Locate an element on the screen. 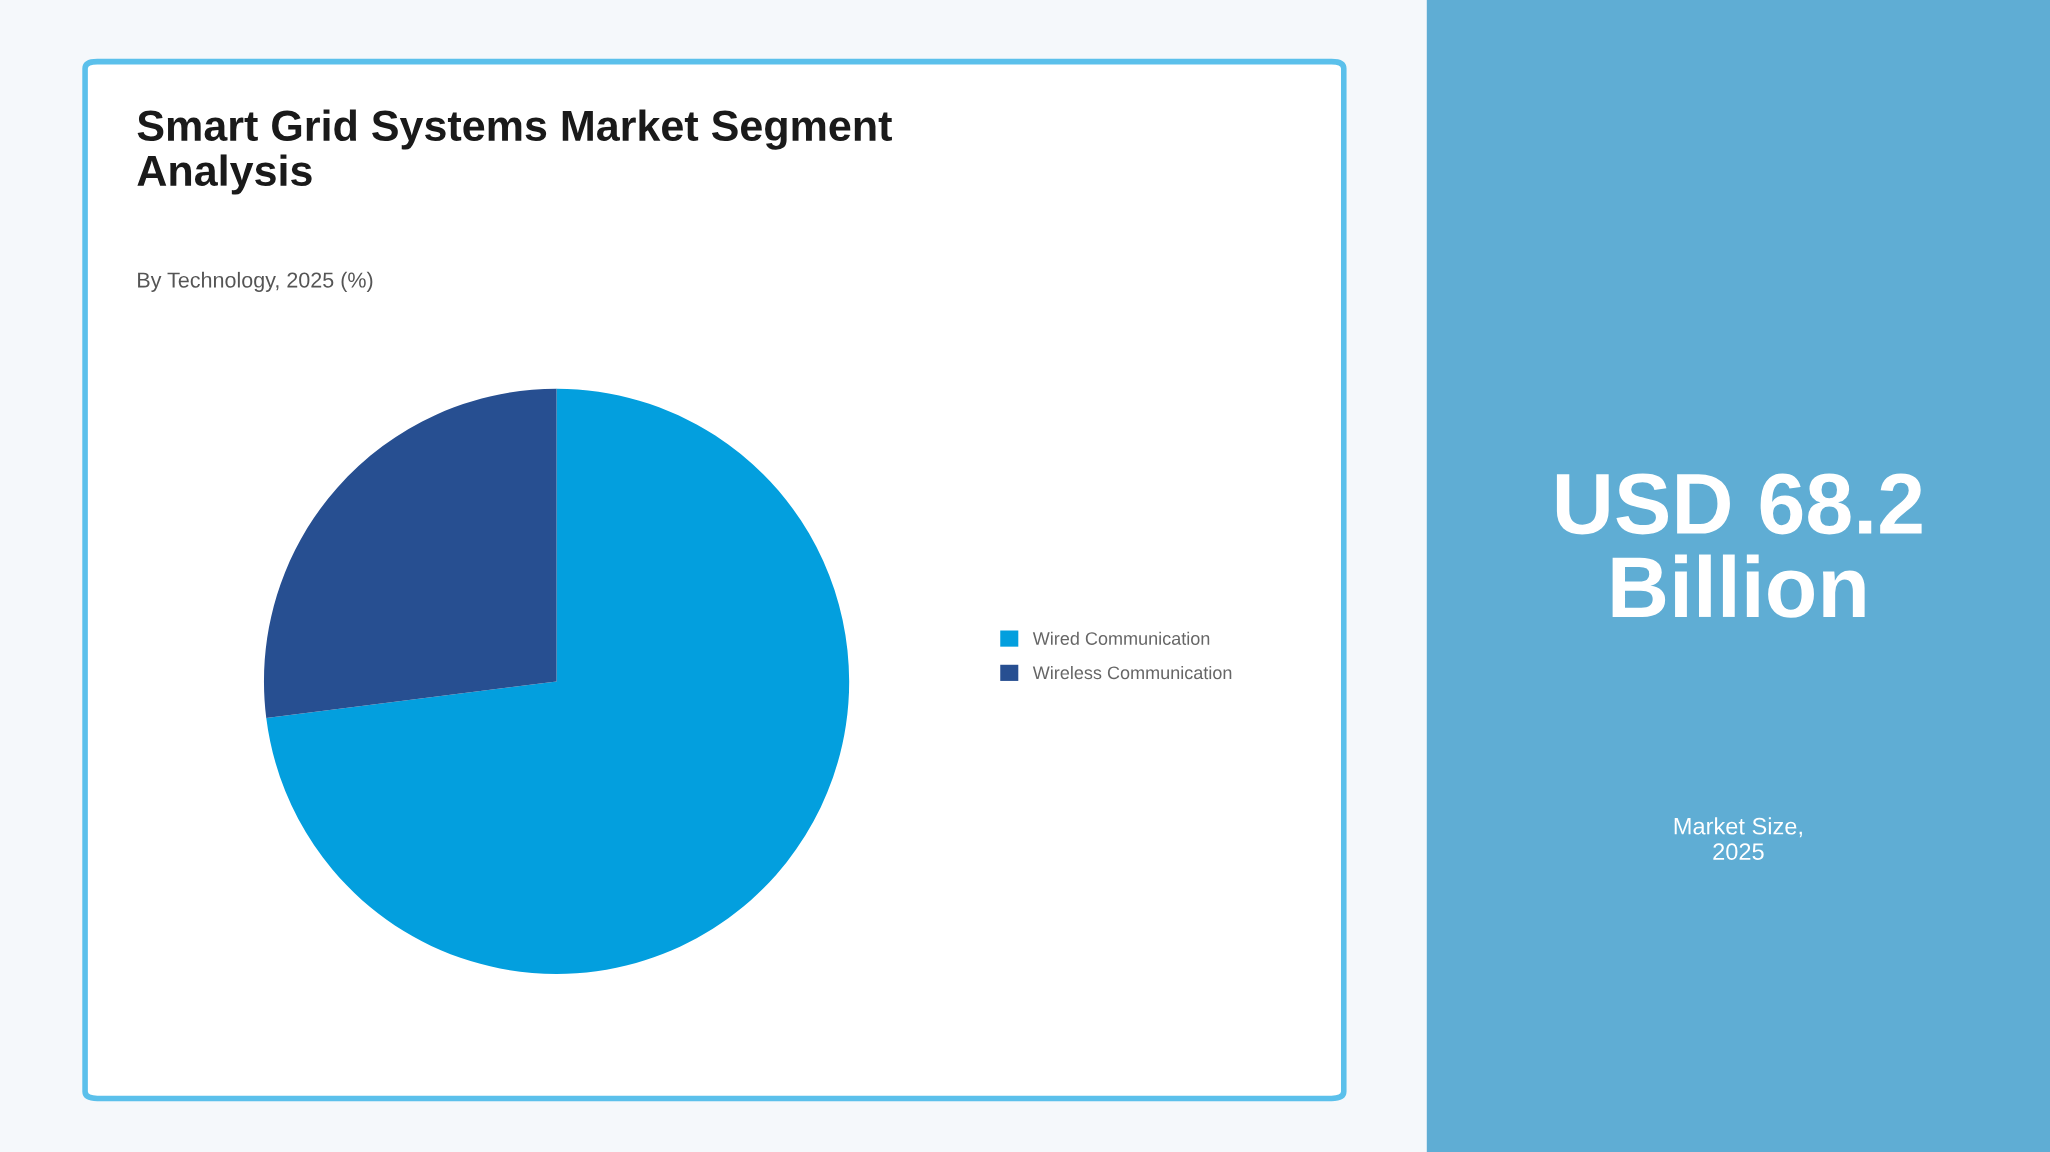 This screenshot has width=2050, height=1152. legend-label: Wired Communication is located at coordinates (1121, 638).